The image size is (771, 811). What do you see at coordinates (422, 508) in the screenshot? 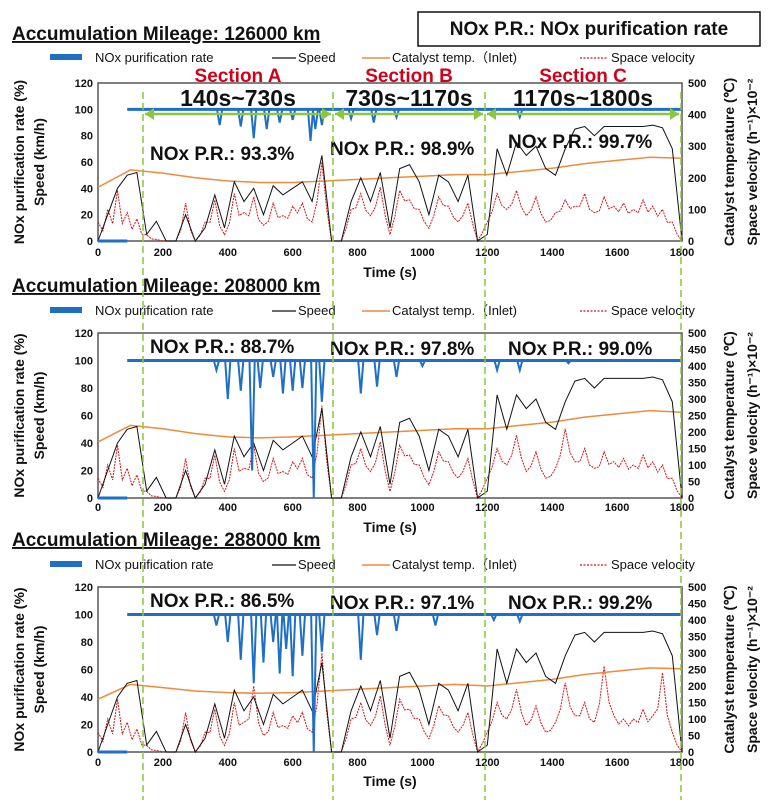
I see `x-tick-label: 1000` at bounding box center [422, 508].